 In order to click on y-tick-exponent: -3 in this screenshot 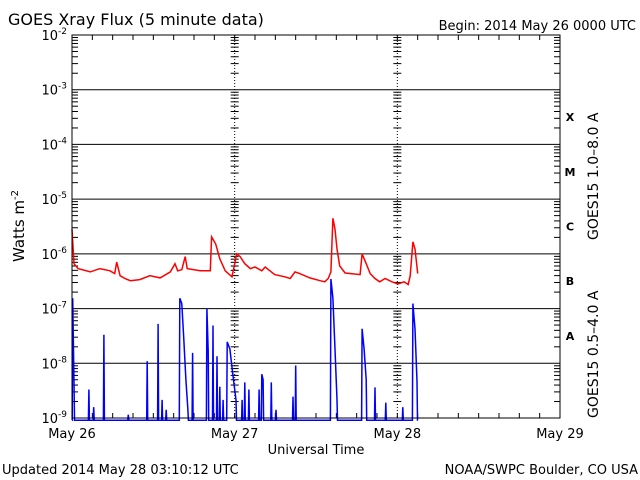, I will do `click(62, 87)`.